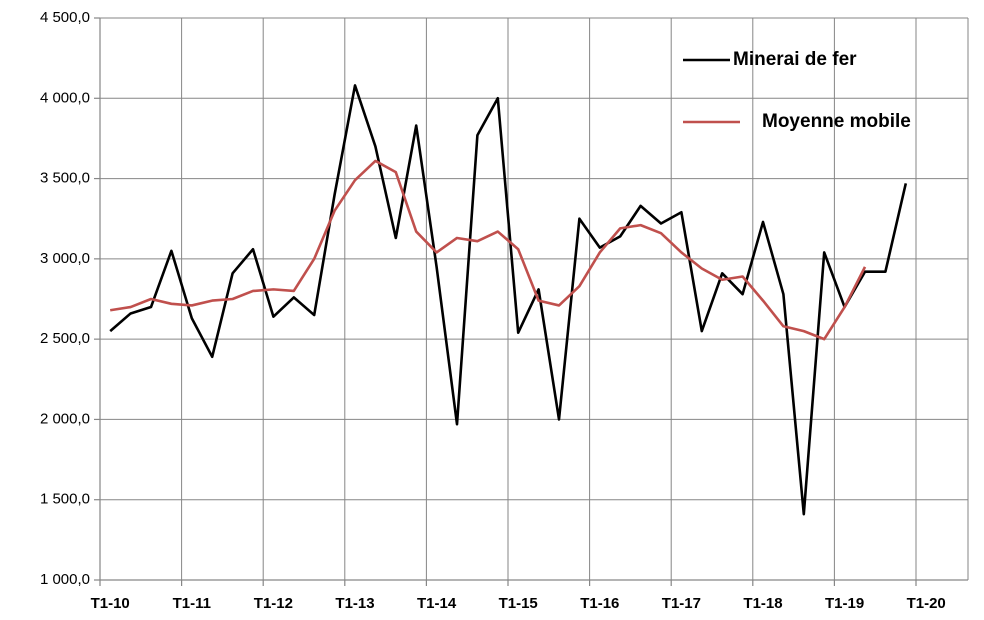 The width and height of the screenshot is (984, 620). Describe the element at coordinates (762, 603) in the screenshot. I see `x-tick-label: T1-18` at that location.